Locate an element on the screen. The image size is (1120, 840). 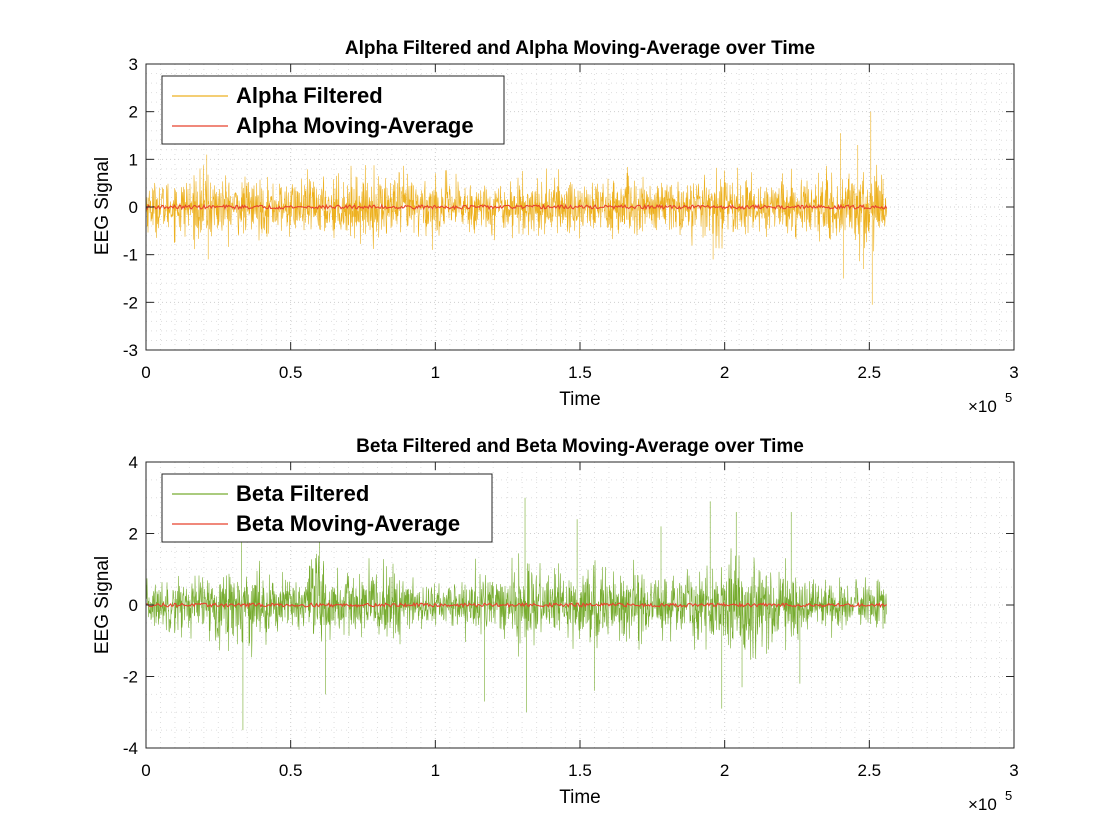
y-tick-label: -1 is located at coordinates (130, 255).